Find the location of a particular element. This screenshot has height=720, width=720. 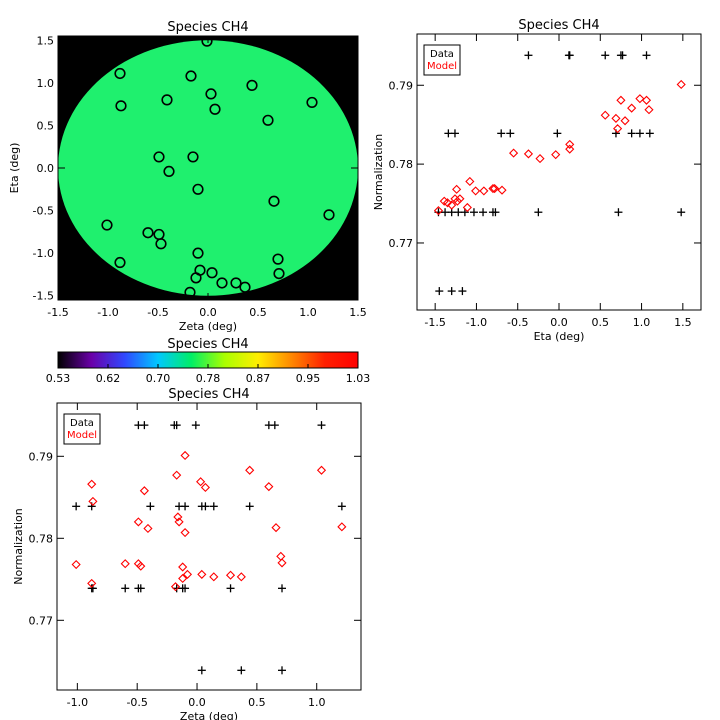

field-disk is located at coordinates (208, 168).